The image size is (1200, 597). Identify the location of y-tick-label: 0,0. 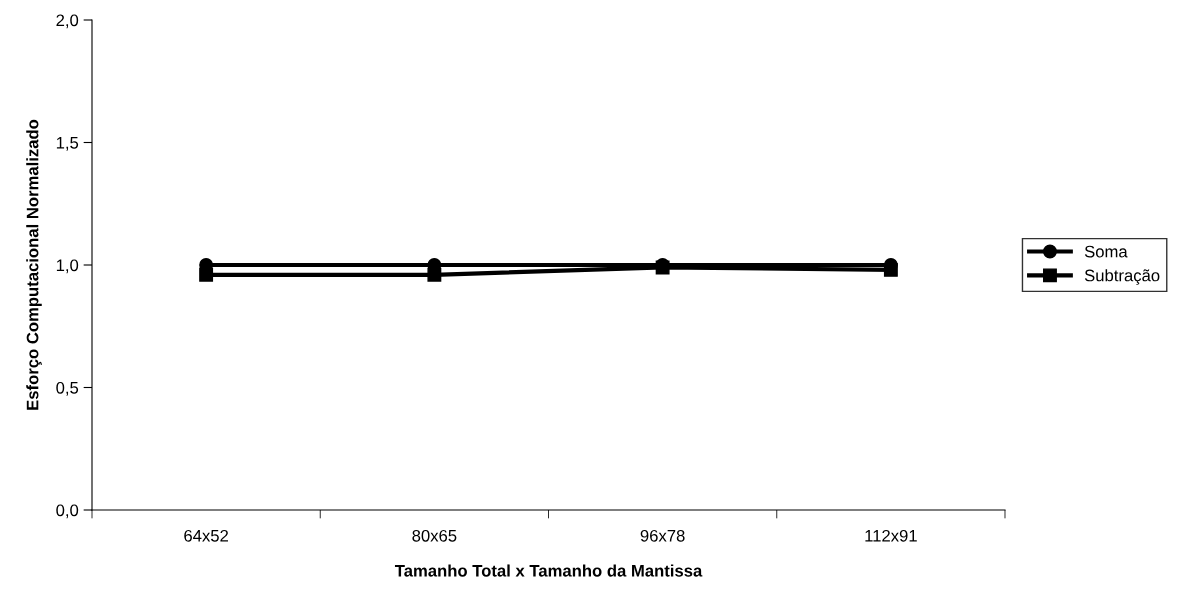
(67, 511).